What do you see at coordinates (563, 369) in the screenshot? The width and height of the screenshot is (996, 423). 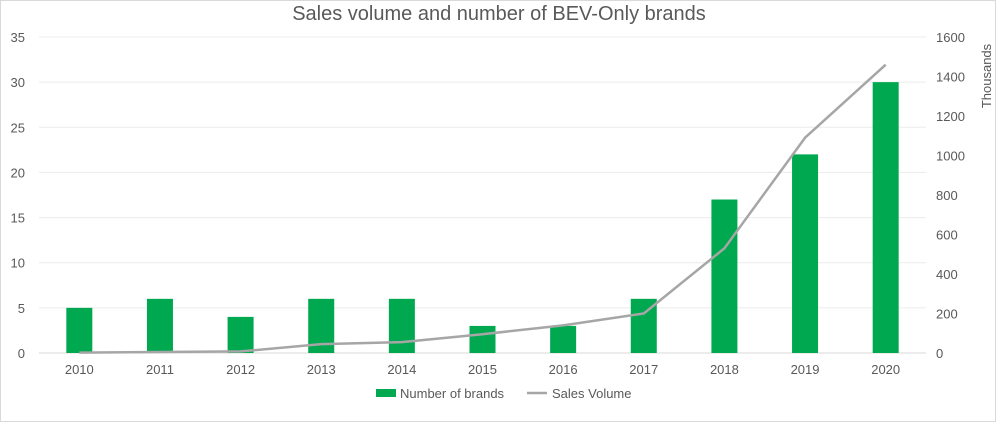 I see `x-tick-label: 2016` at bounding box center [563, 369].